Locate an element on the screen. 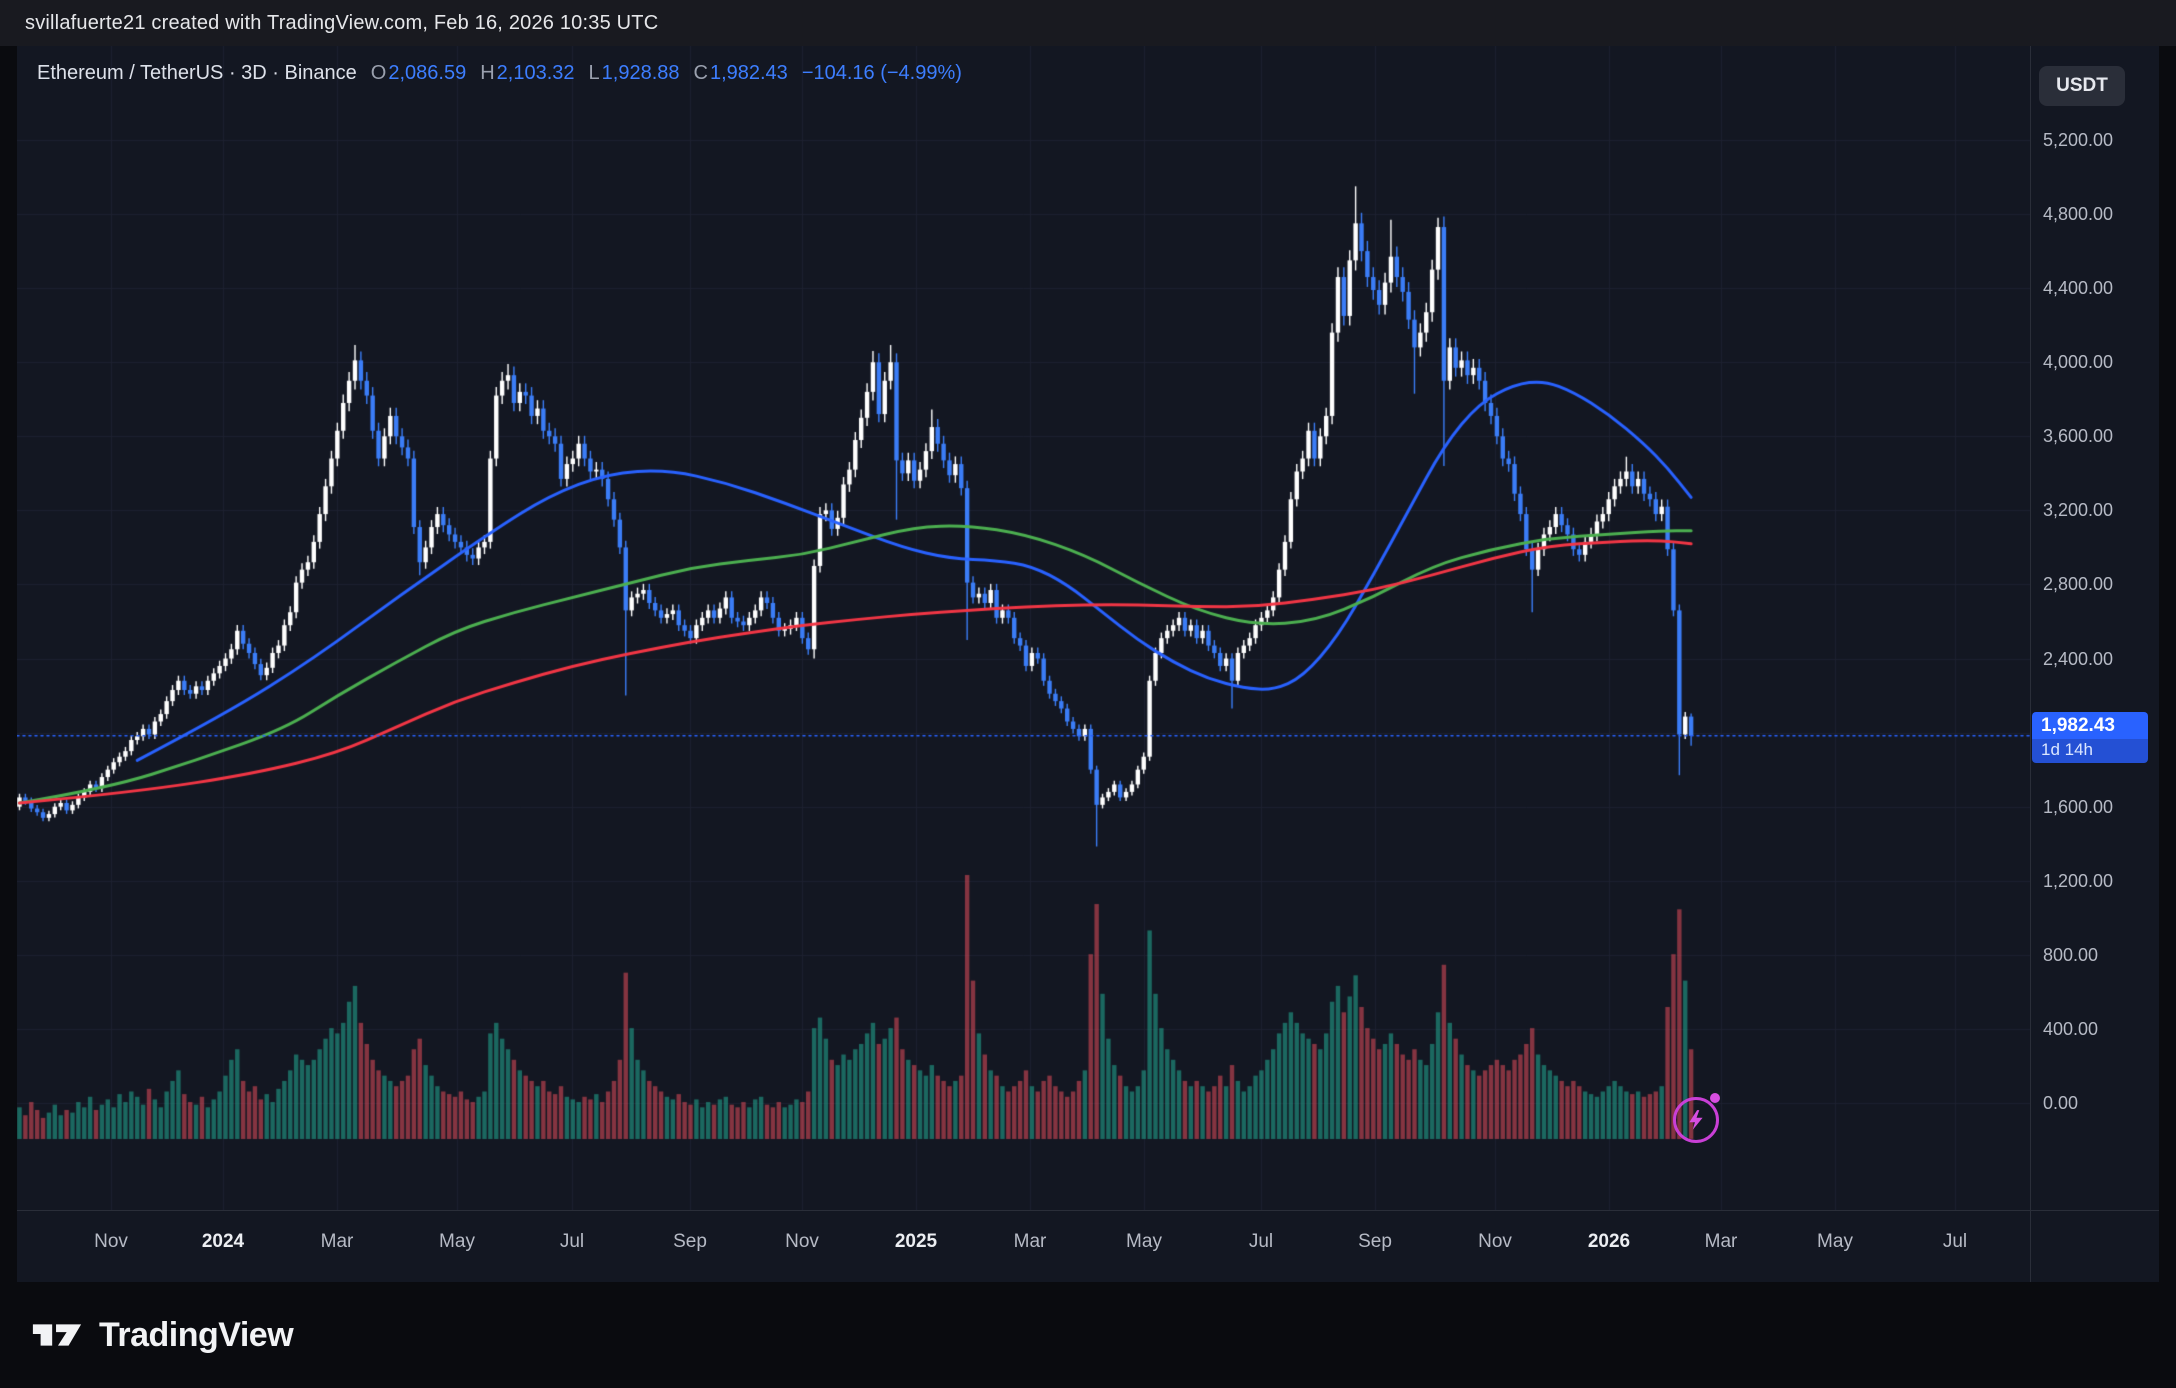  price-axis-label: 3,600.00 is located at coordinates (2078, 436).